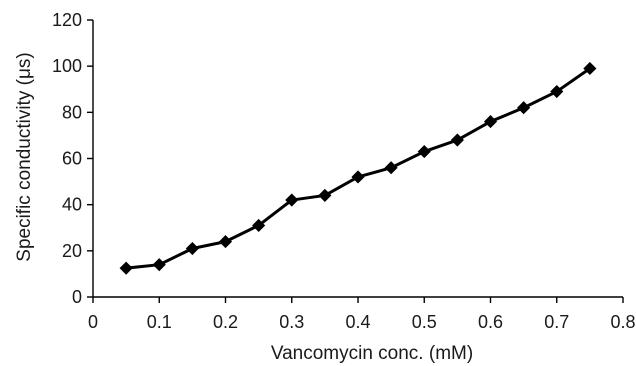  I want to click on x-tick-label: 0.3, so click(291, 322).